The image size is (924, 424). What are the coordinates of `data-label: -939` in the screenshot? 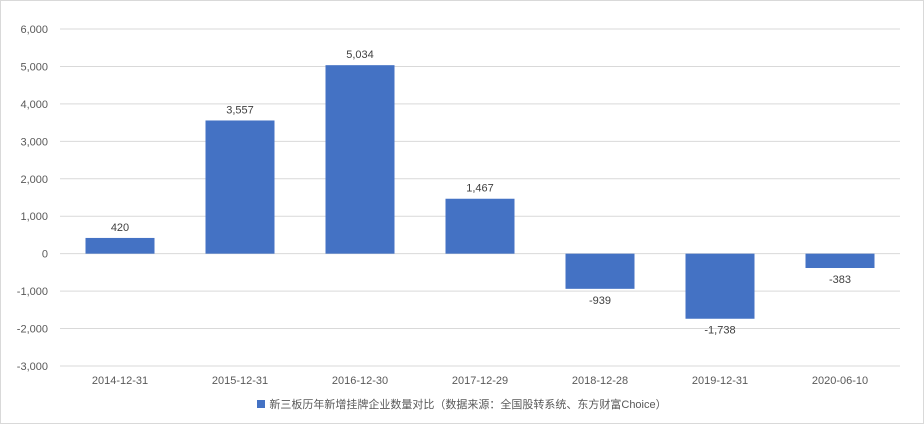 It's located at (600, 301).